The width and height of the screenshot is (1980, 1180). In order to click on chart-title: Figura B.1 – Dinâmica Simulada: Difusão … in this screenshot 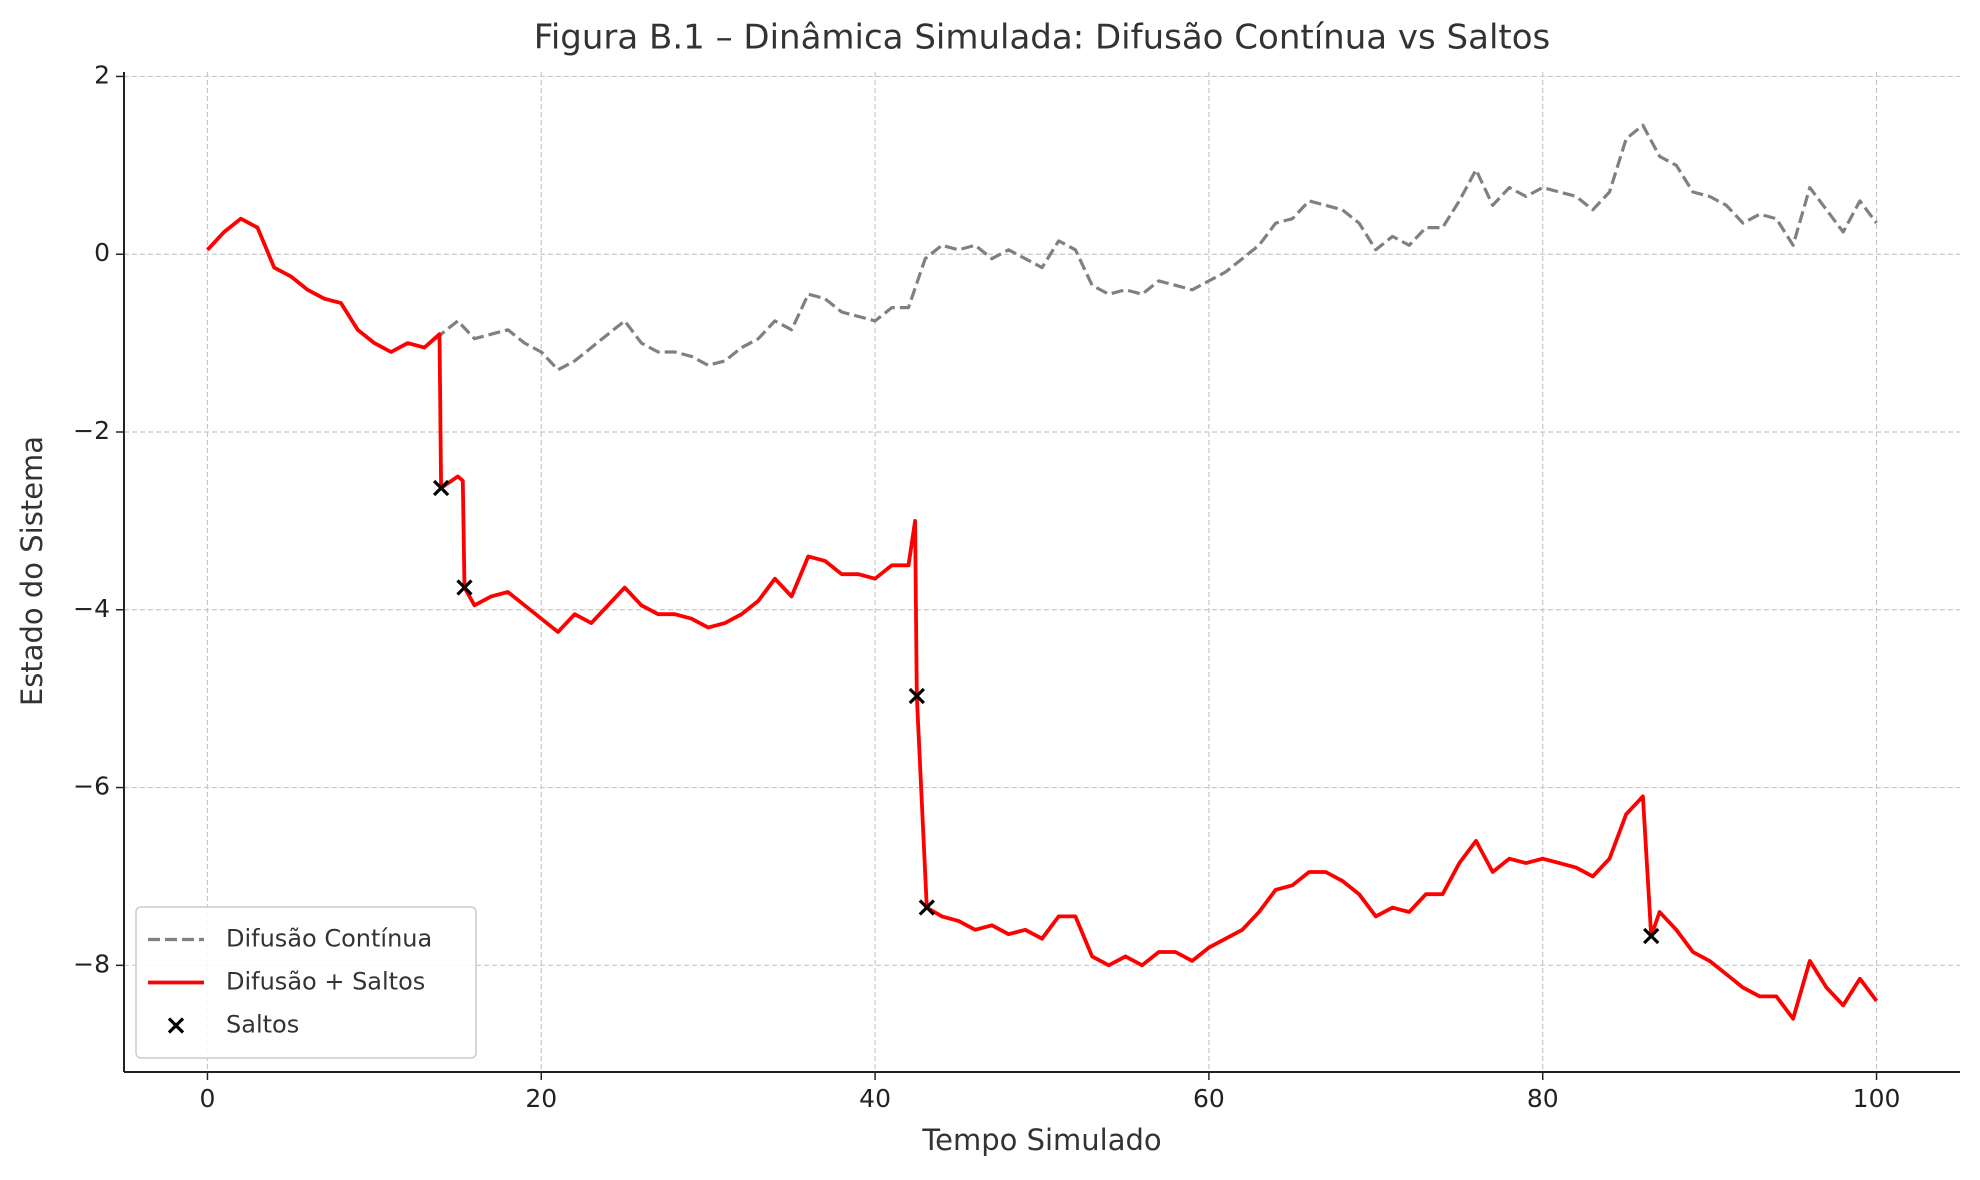, I will do `click(1042, 38)`.